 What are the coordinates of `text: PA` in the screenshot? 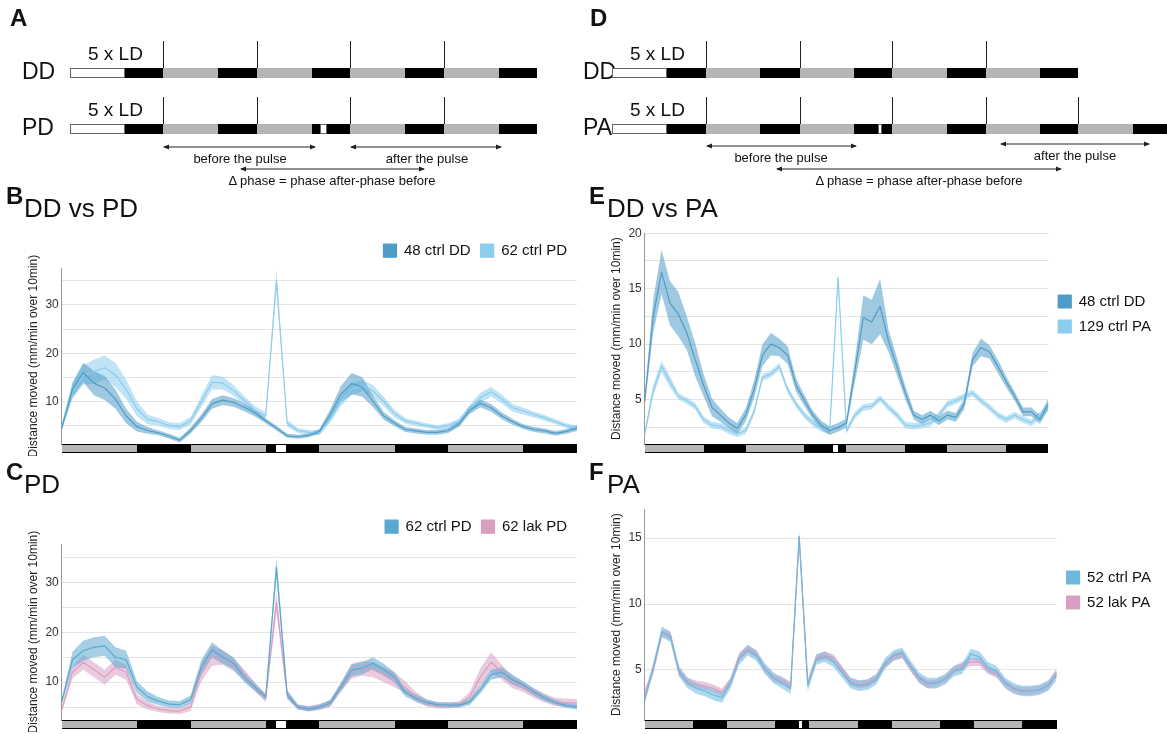 It's located at (597, 127).